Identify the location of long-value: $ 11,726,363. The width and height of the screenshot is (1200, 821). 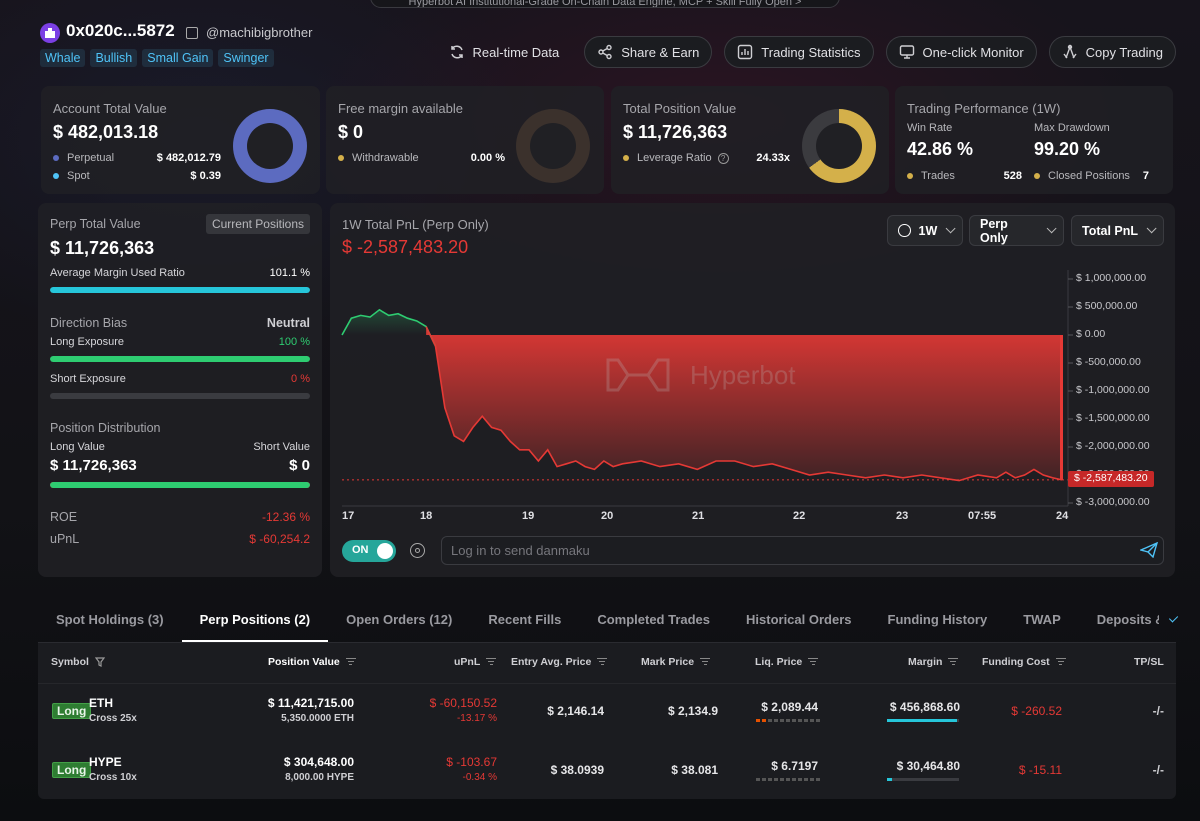
(93, 465).